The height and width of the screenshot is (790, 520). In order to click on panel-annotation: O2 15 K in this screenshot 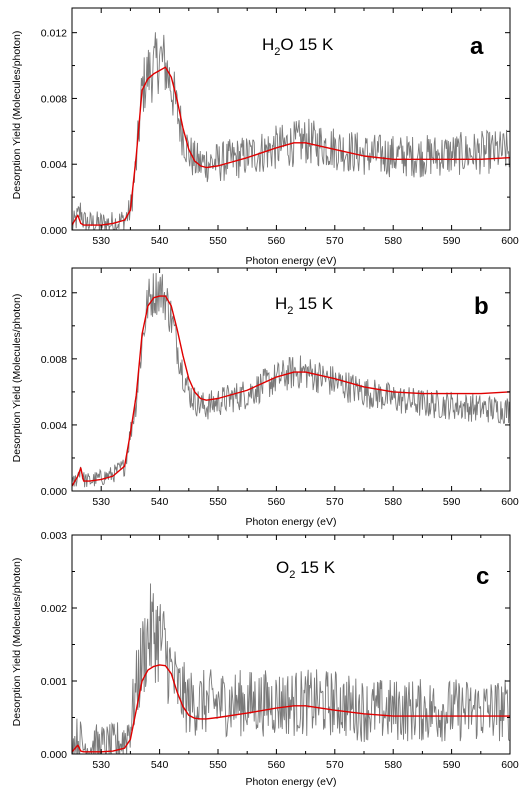, I will do `click(306, 569)`.